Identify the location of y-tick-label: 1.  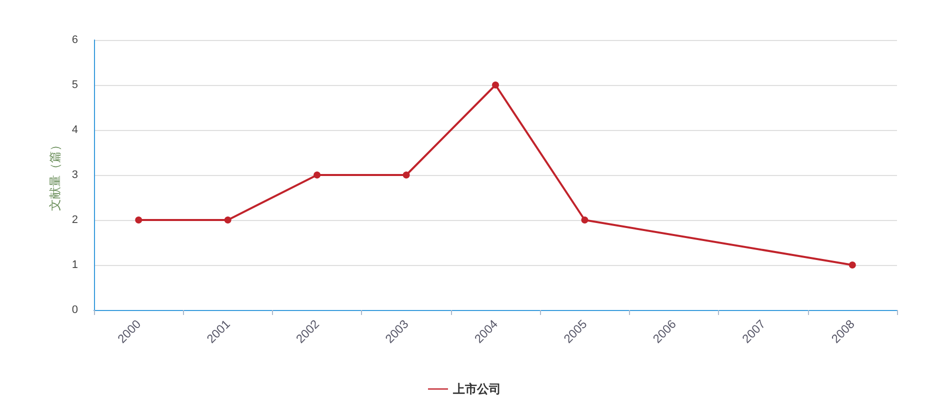
(75, 265).